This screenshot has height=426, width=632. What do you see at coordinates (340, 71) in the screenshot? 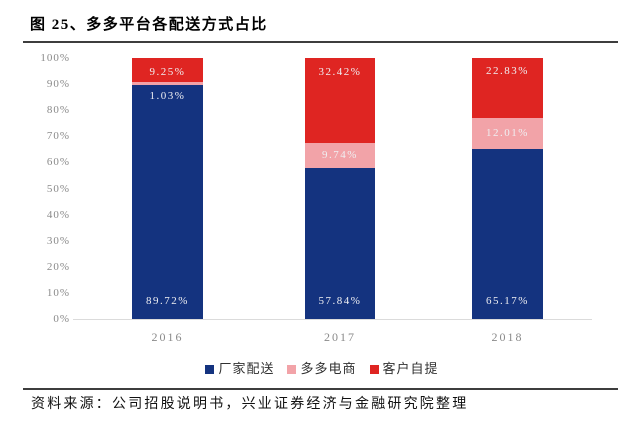
I see `bar-value-label: 32.42%` at bounding box center [340, 71].